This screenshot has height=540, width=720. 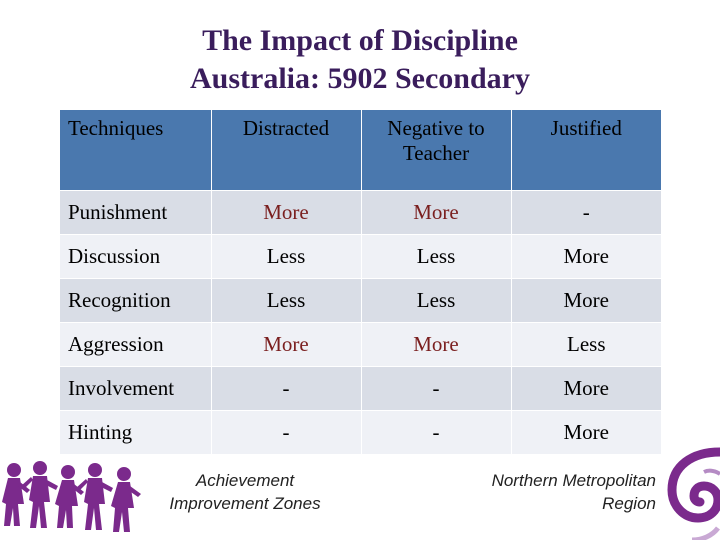 What do you see at coordinates (436, 150) in the screenshot?
I see `header-negative-to-teacher: Negative to Teacher` at bounding box center [436, 150].